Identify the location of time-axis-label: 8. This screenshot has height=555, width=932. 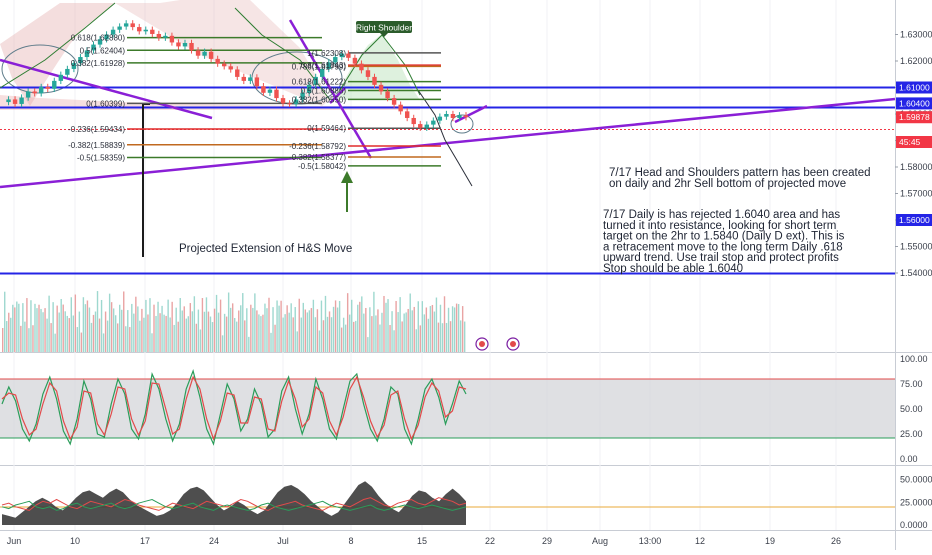
(350, 541).